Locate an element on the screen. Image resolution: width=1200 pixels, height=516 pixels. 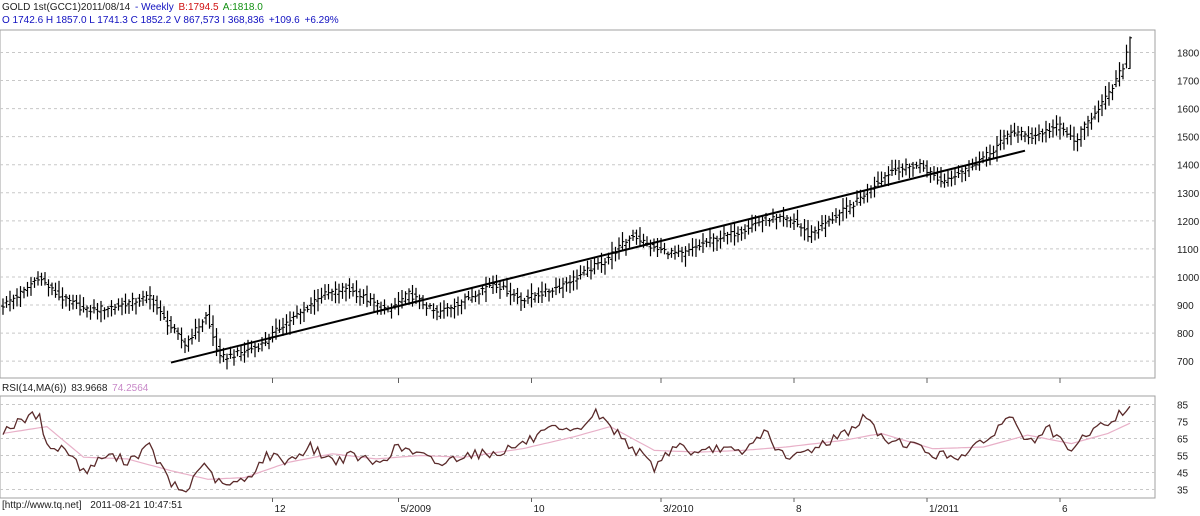
price-tick-label: 1500 is located at coordinates (1188, 138).